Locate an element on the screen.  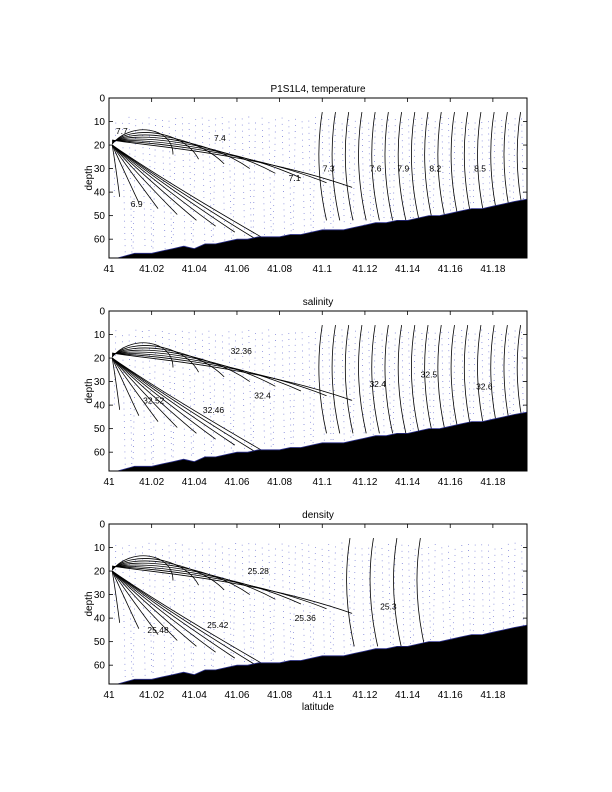
x-tick-label: 41.1 is located at coordinates (323, 269).